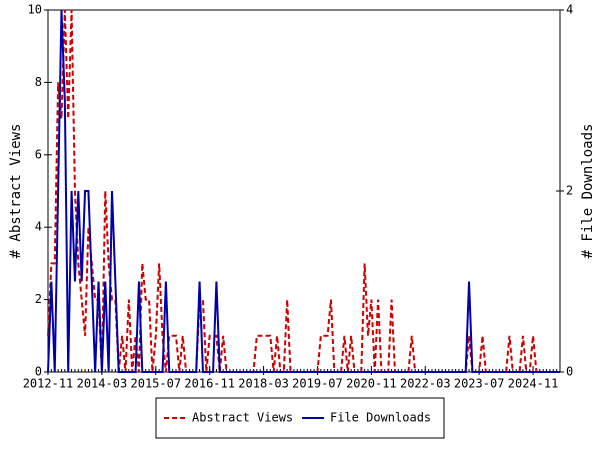  I want to click on x-tick-label: 2020-11, so click(371, 384).